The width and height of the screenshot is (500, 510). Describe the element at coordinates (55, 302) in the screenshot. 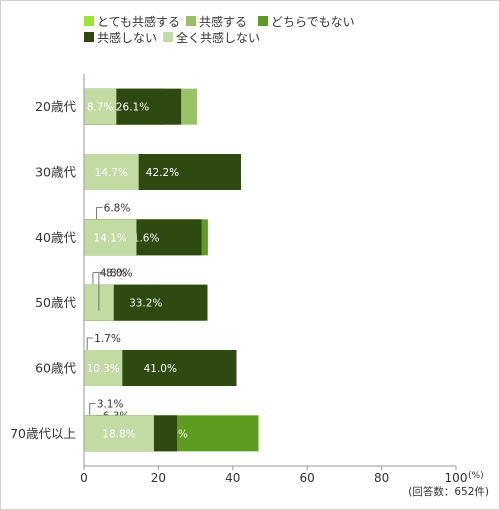

I see `category-label: 50歳代` at that location.